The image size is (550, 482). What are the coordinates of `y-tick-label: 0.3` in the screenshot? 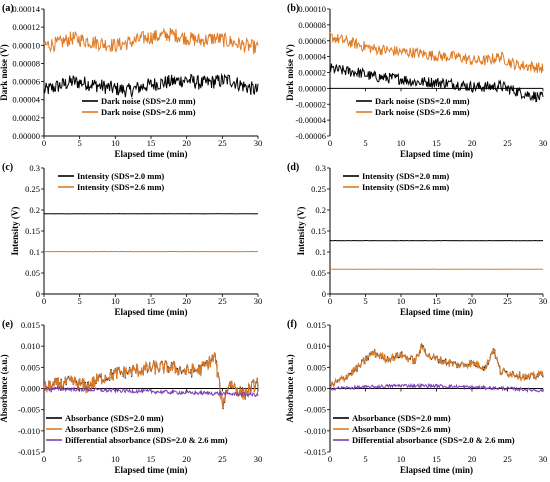 It's located at (320, 168).